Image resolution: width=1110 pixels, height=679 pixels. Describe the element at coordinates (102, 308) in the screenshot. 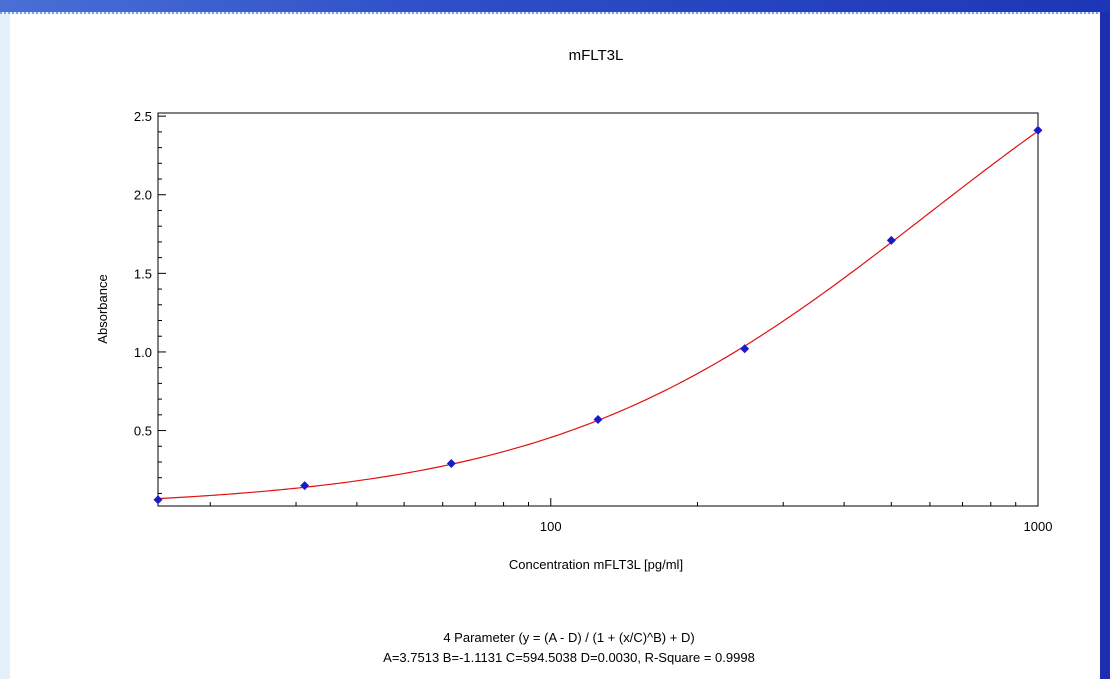

I see `y-axis-label: Absorbance` at that location.